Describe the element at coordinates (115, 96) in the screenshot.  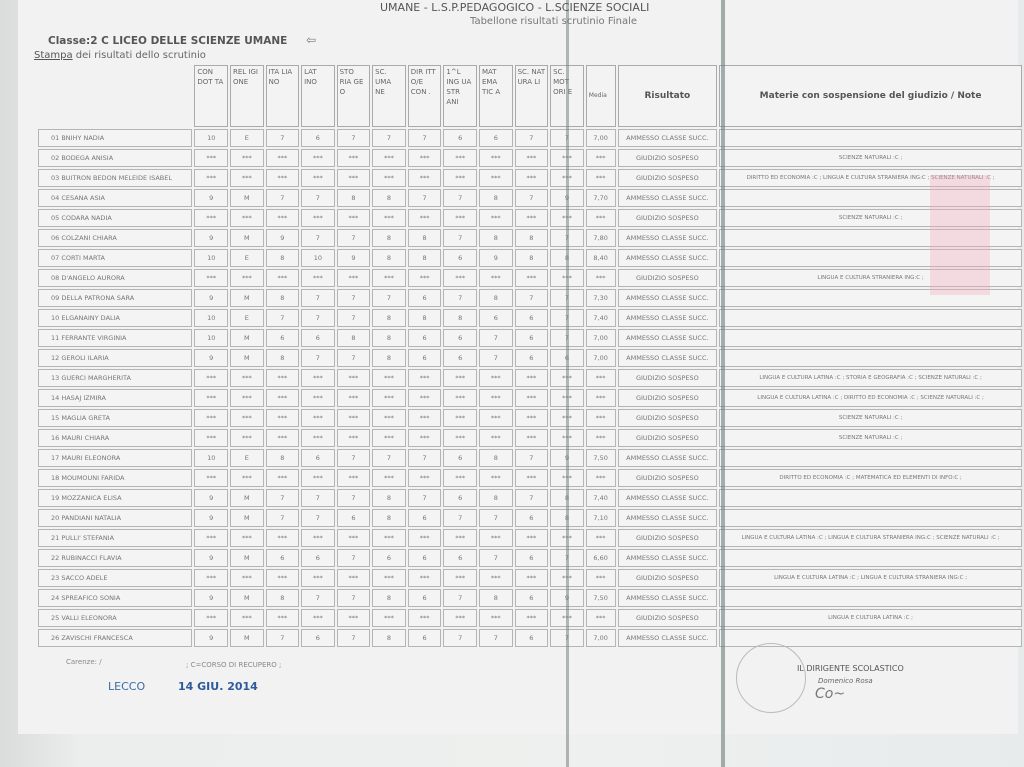
I see `header-spacer` at that location.